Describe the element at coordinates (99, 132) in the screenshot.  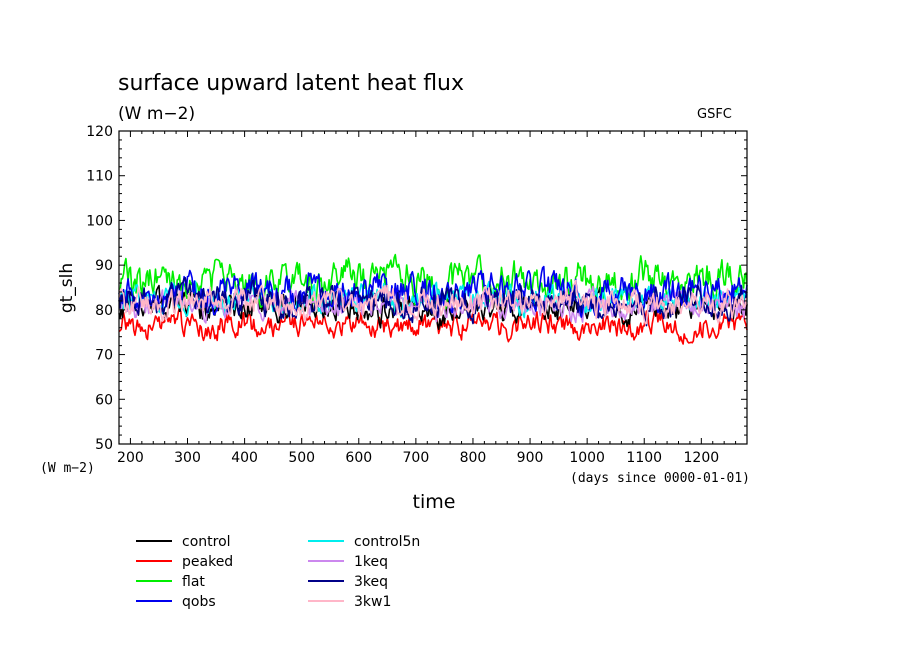
I see `y-tick-label: 120` at that location.